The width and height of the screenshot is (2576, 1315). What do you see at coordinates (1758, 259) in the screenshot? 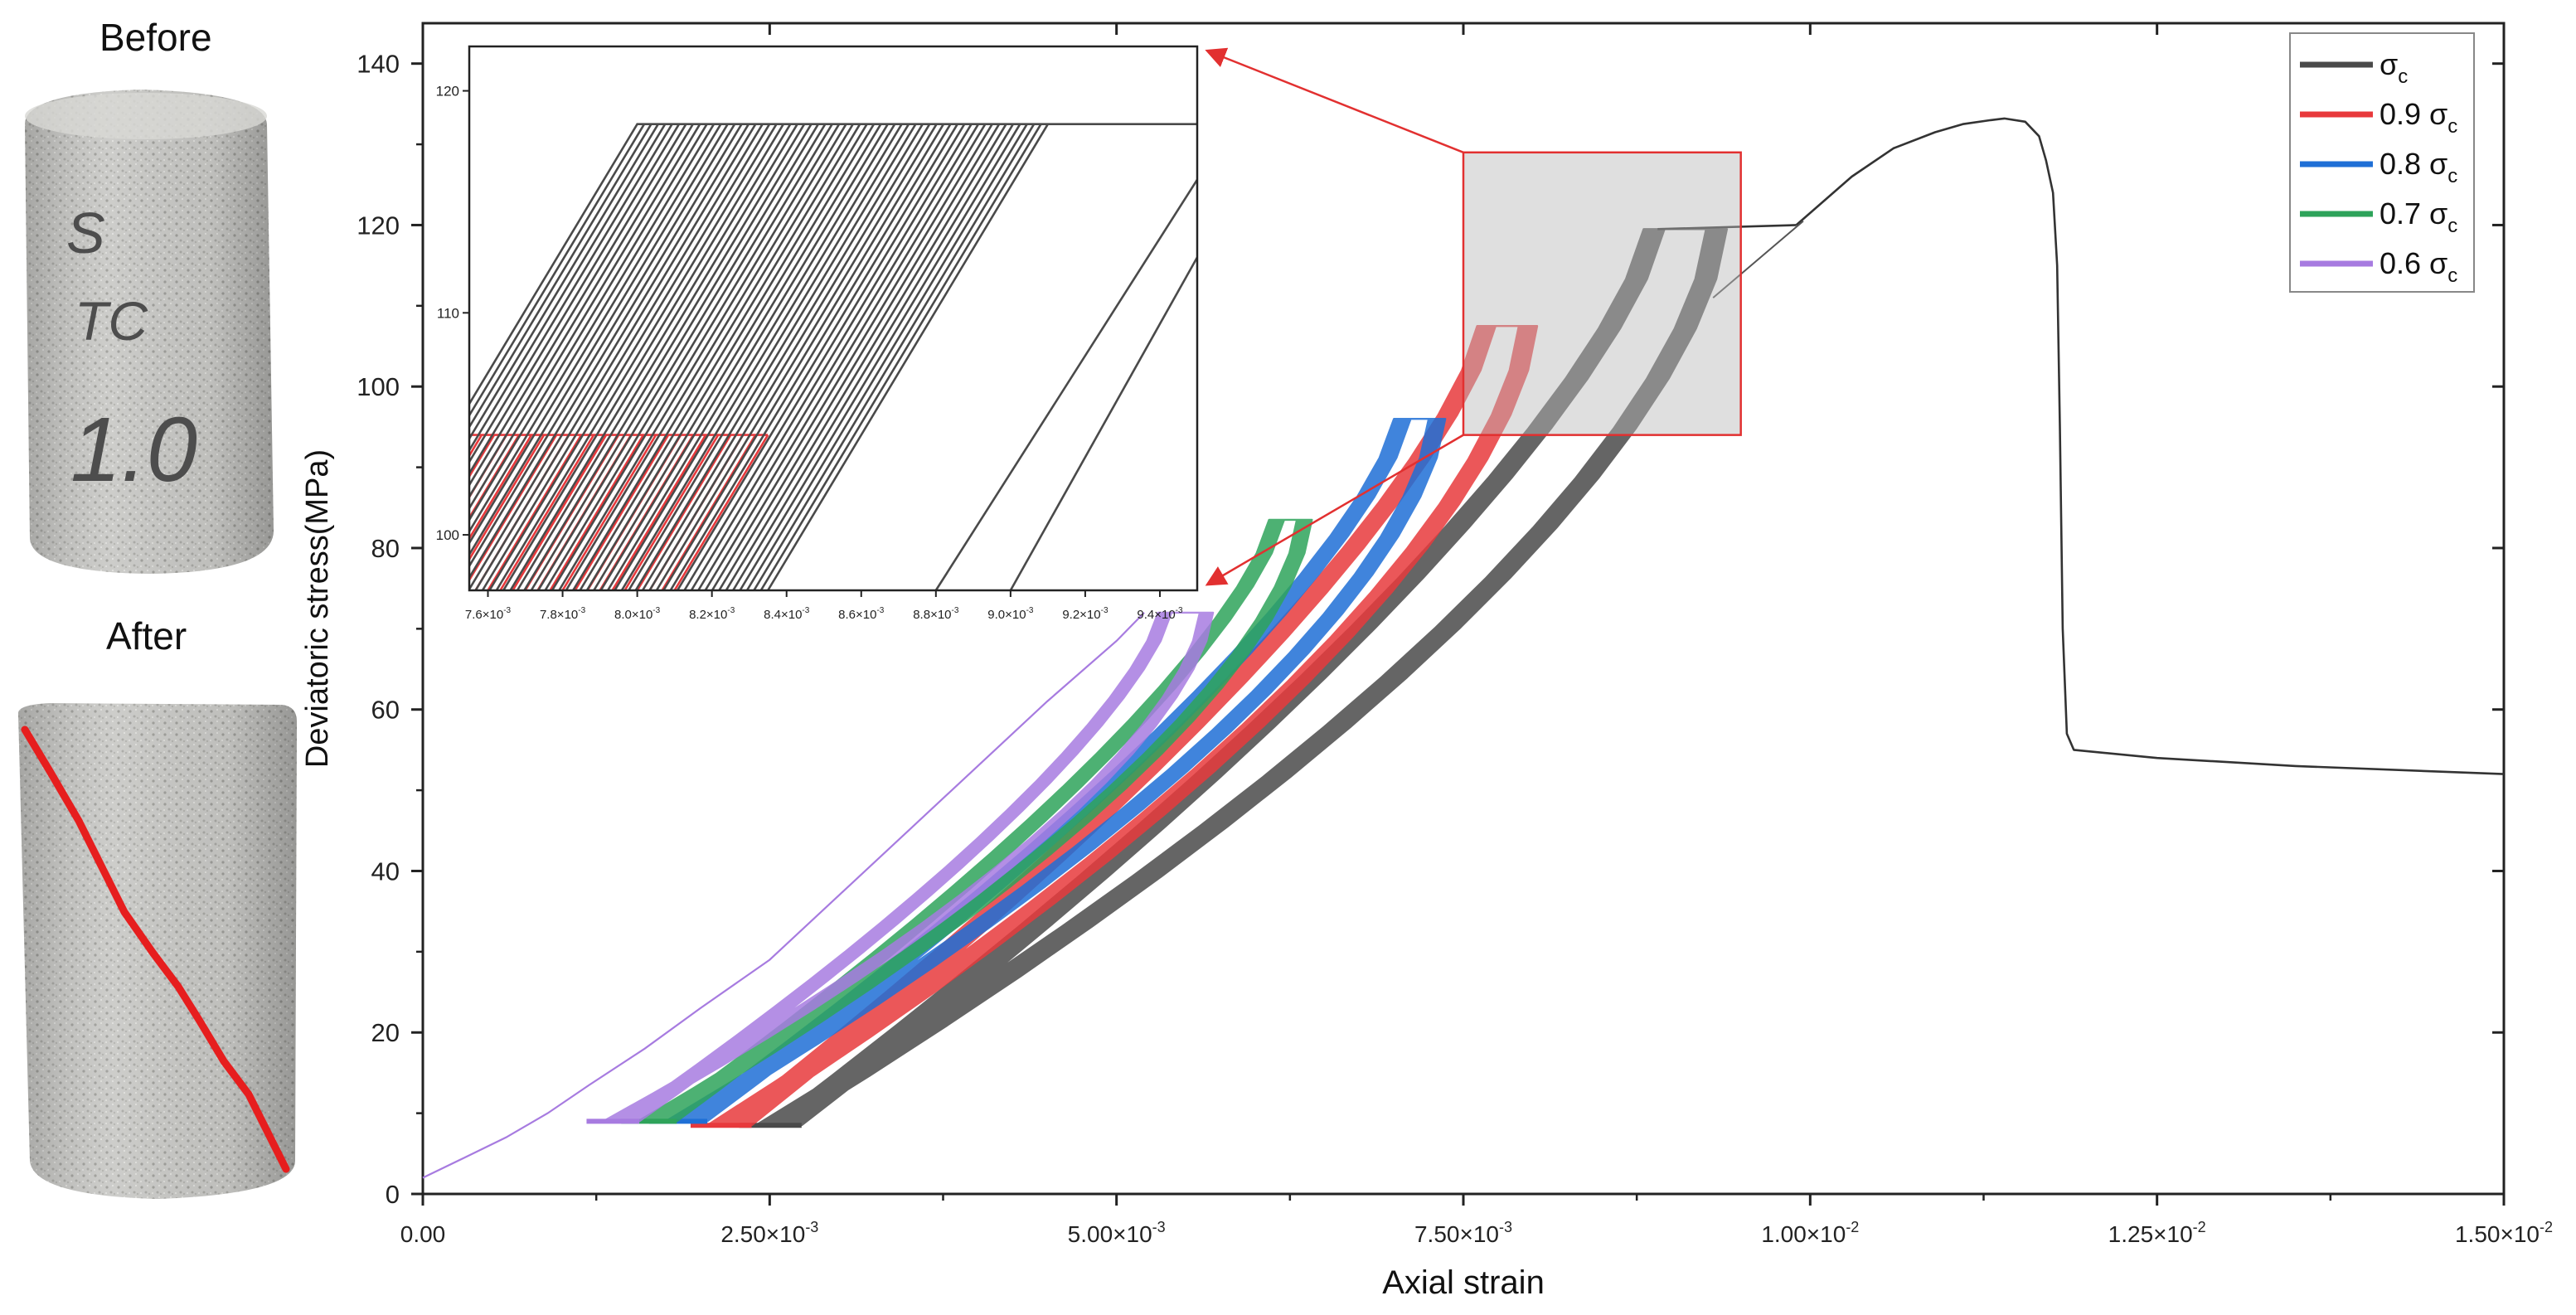
I see `series-sigma-c-tail` at bounding box center [1758, 259].